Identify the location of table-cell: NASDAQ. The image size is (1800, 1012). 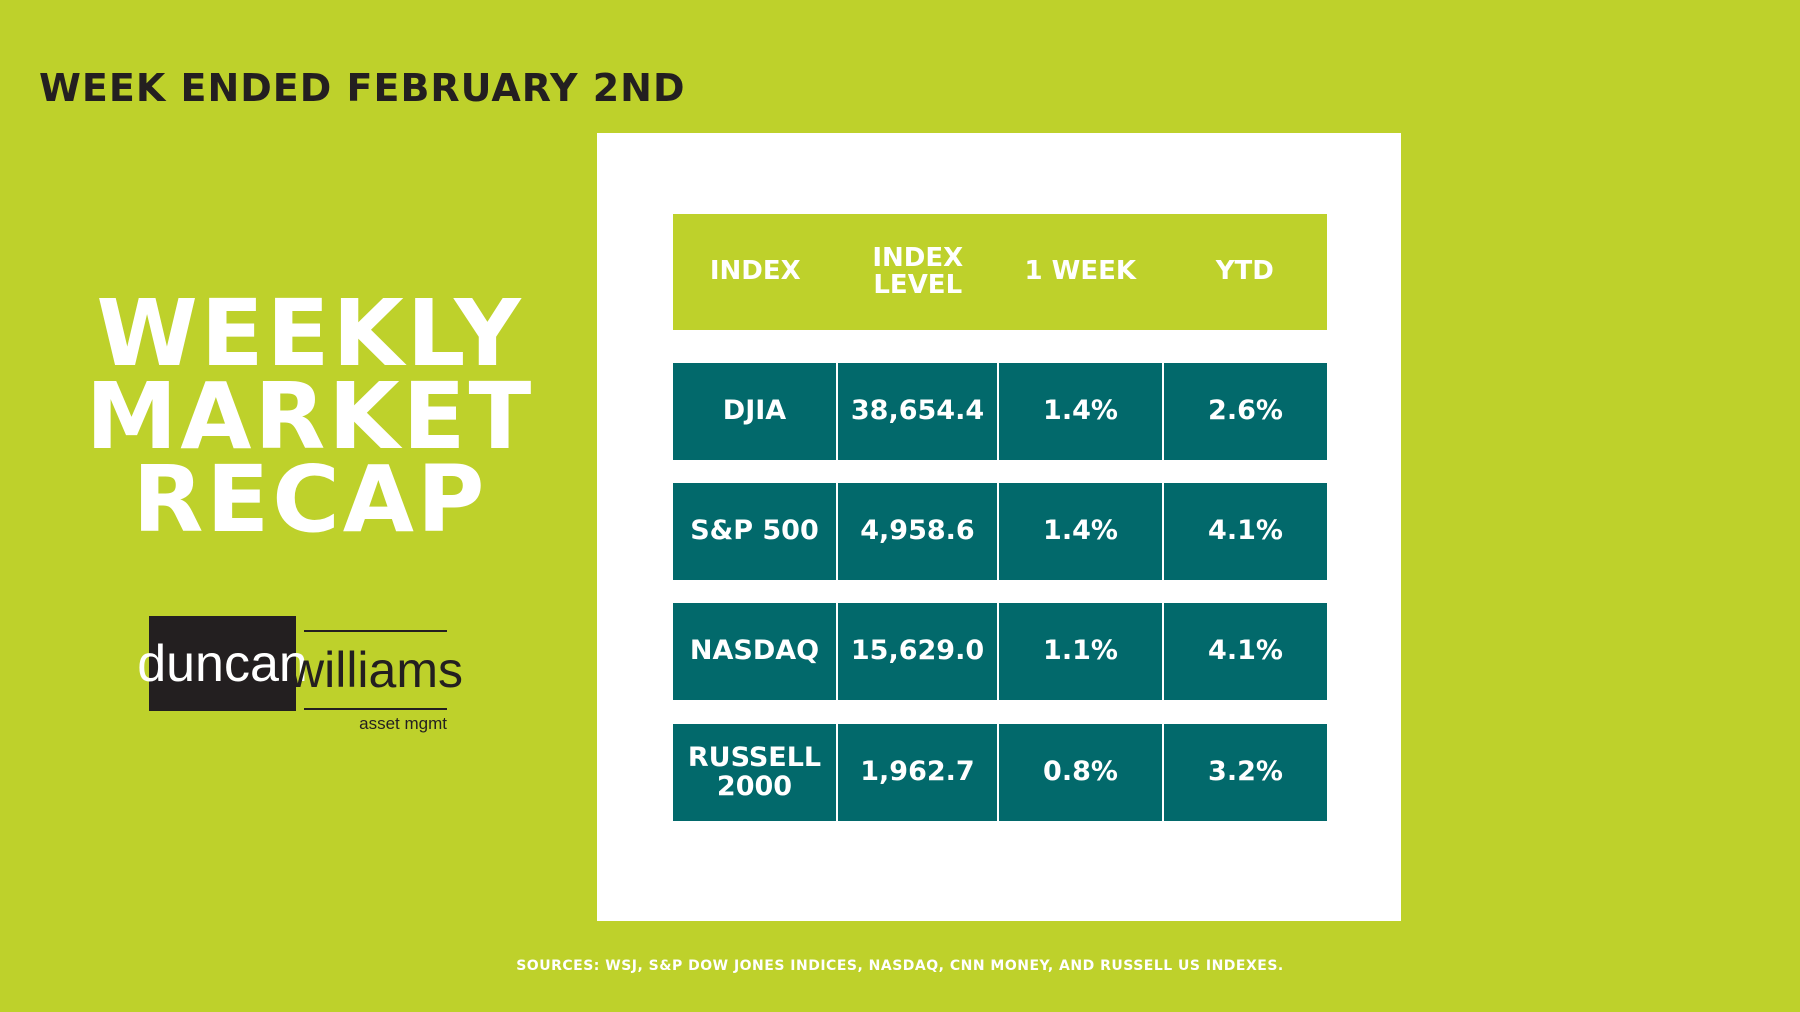
(754, 651).